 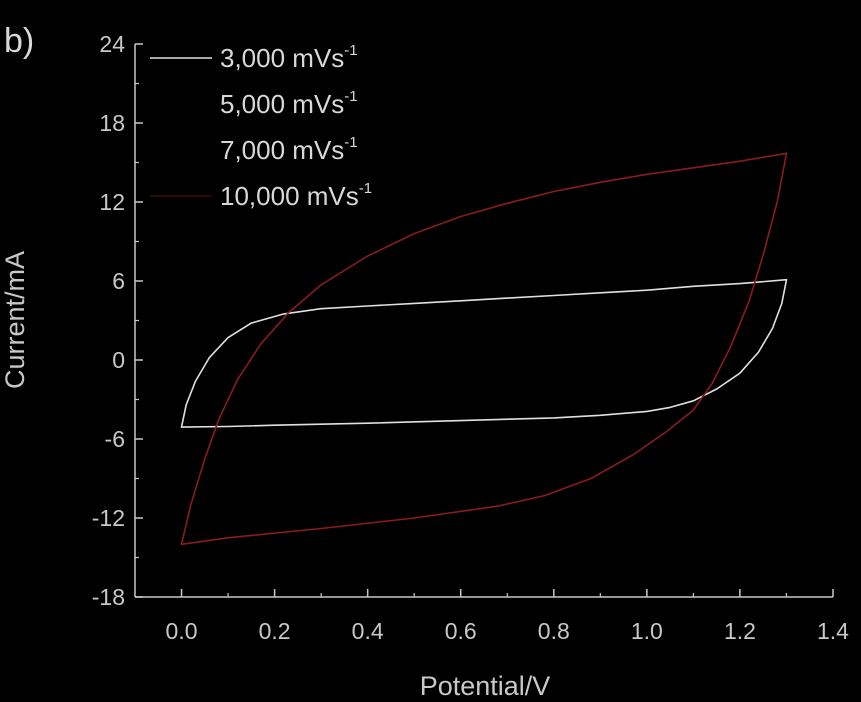 I want to click on x-tick-label: 1.0, so click(x=647, y=631).